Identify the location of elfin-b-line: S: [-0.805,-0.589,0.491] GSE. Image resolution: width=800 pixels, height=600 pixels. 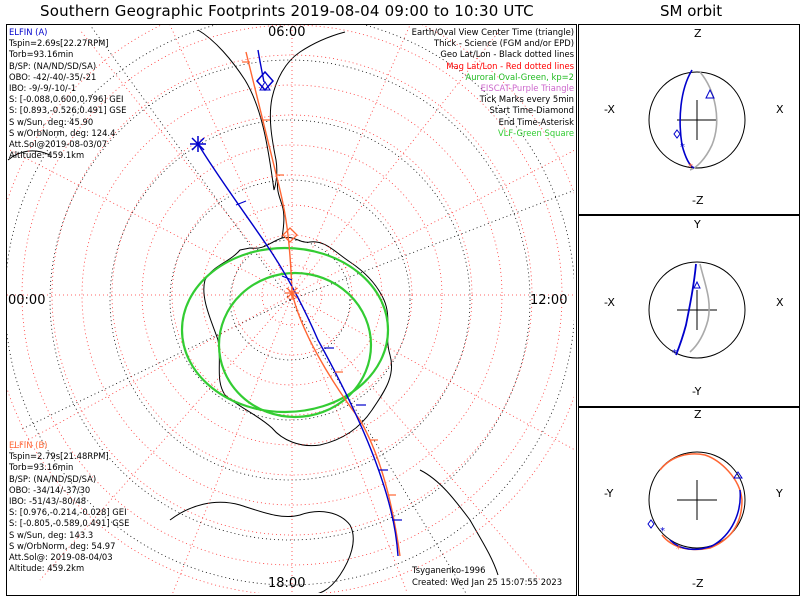
(69, 523).